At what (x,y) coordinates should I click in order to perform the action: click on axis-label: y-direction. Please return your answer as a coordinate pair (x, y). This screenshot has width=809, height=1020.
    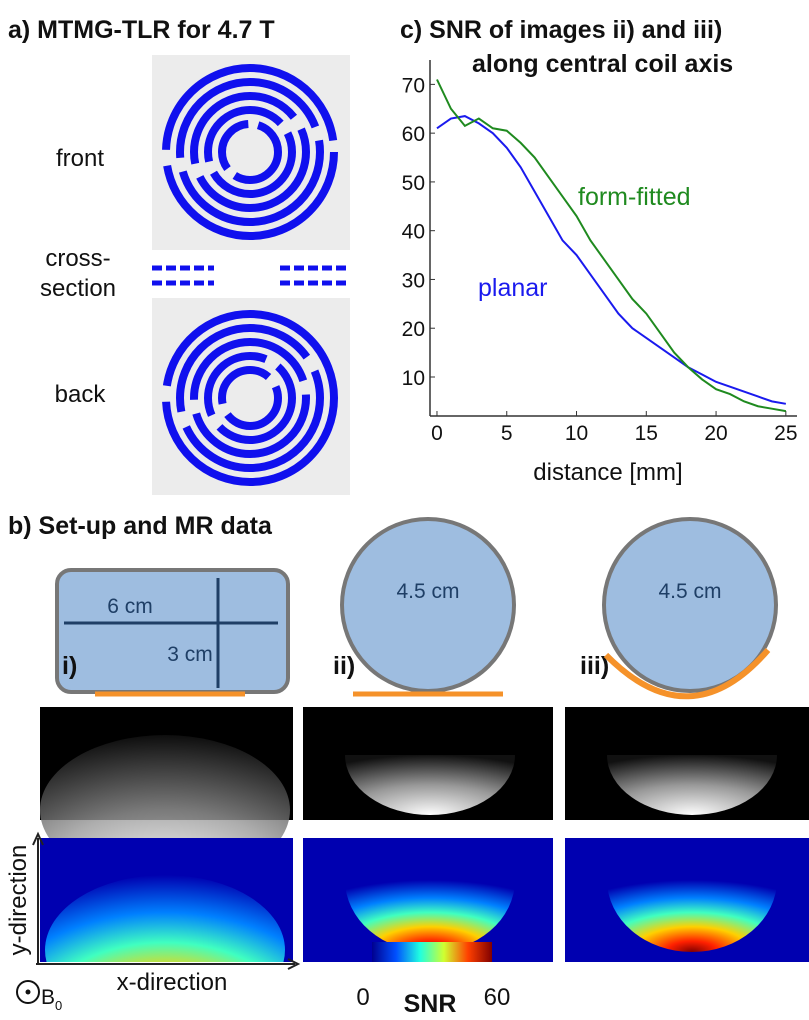
    Looking at the image, I should click on (18, 900).